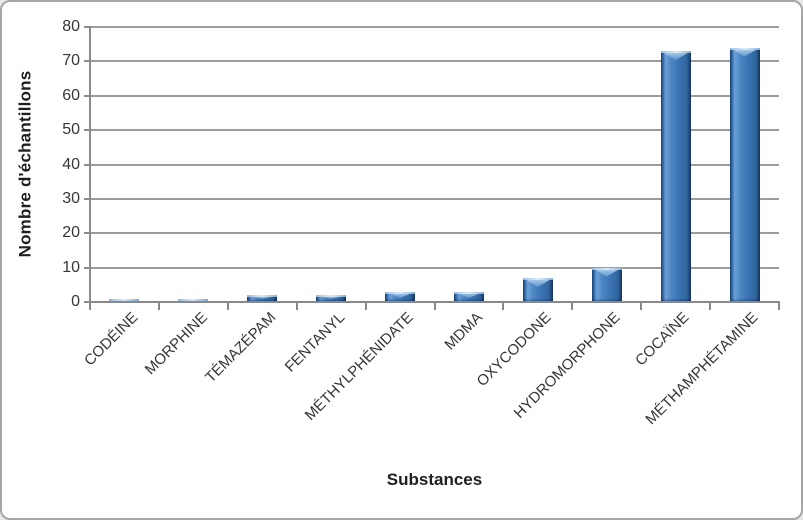 The height and width of the screenshot is (520, 803). I want to click on y-tick-label-30: 30, so click(71, 198).